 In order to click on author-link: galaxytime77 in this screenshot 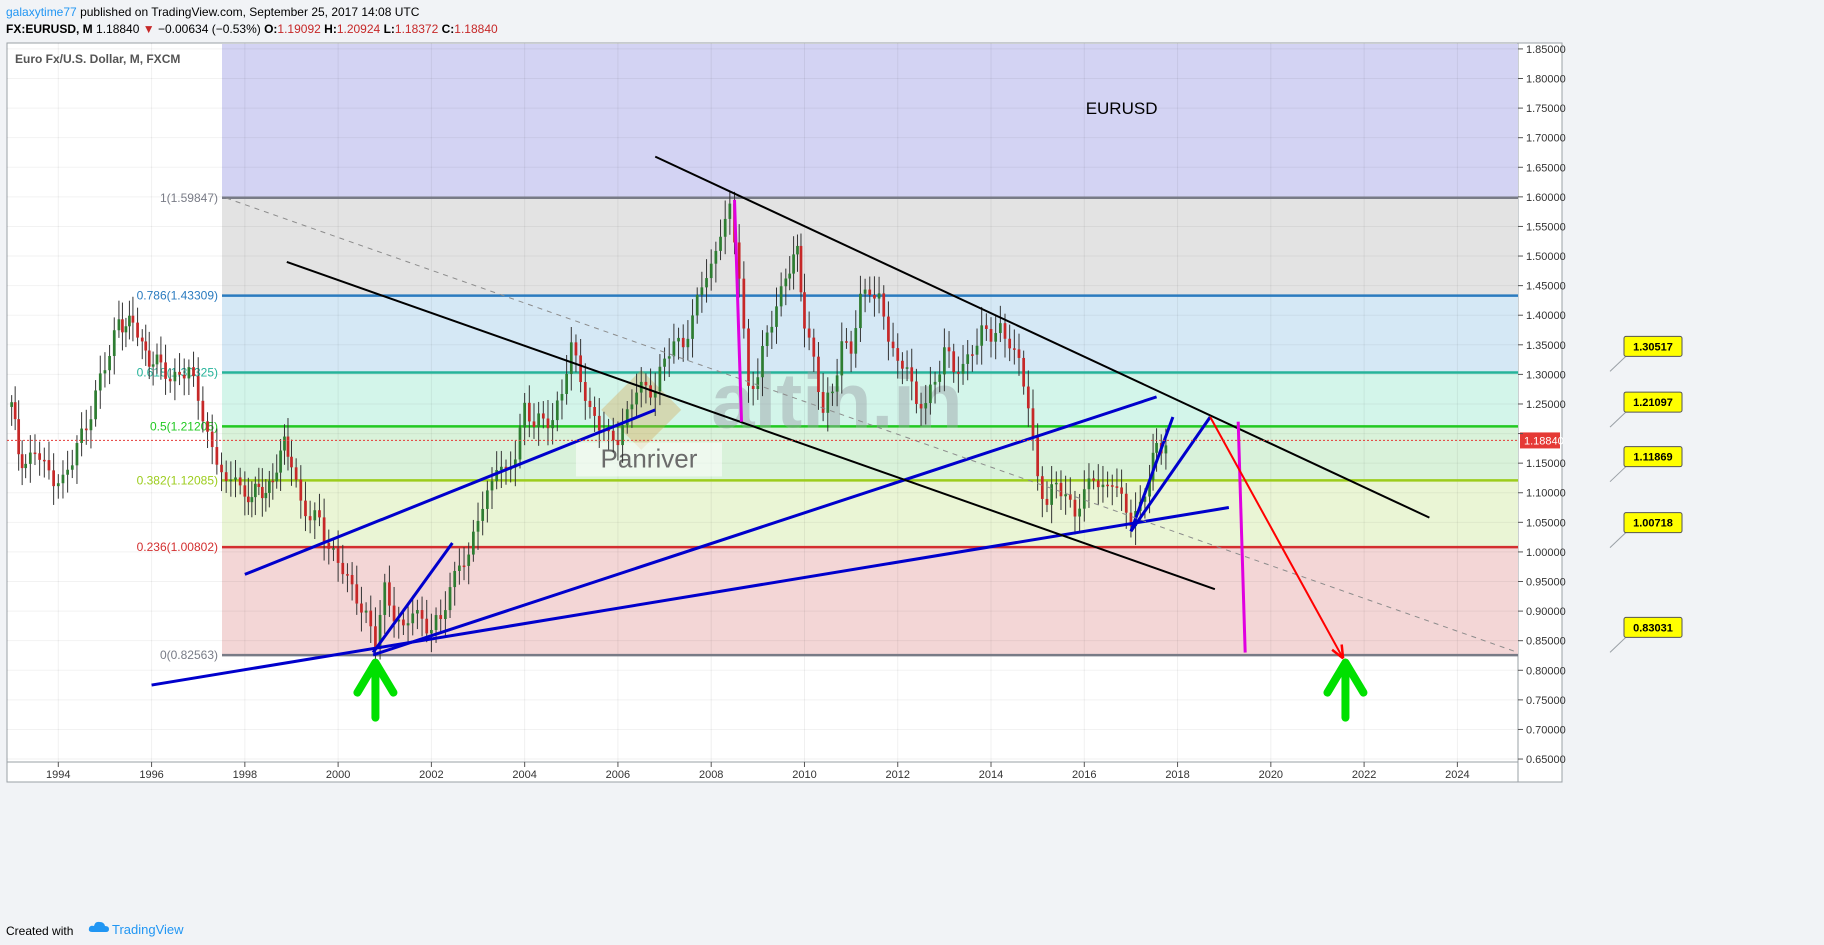, I will do `click(41, 12)`.